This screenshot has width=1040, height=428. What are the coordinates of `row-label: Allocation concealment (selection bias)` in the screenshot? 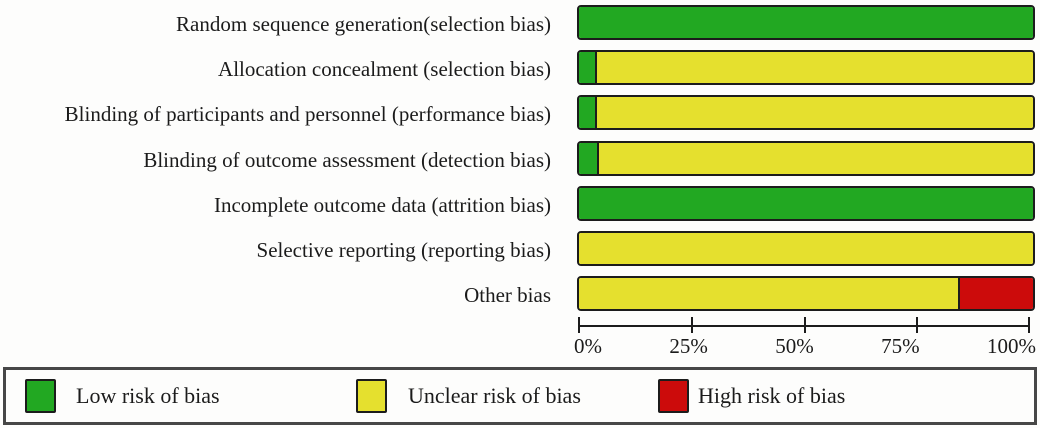 It's located at (384, 68).